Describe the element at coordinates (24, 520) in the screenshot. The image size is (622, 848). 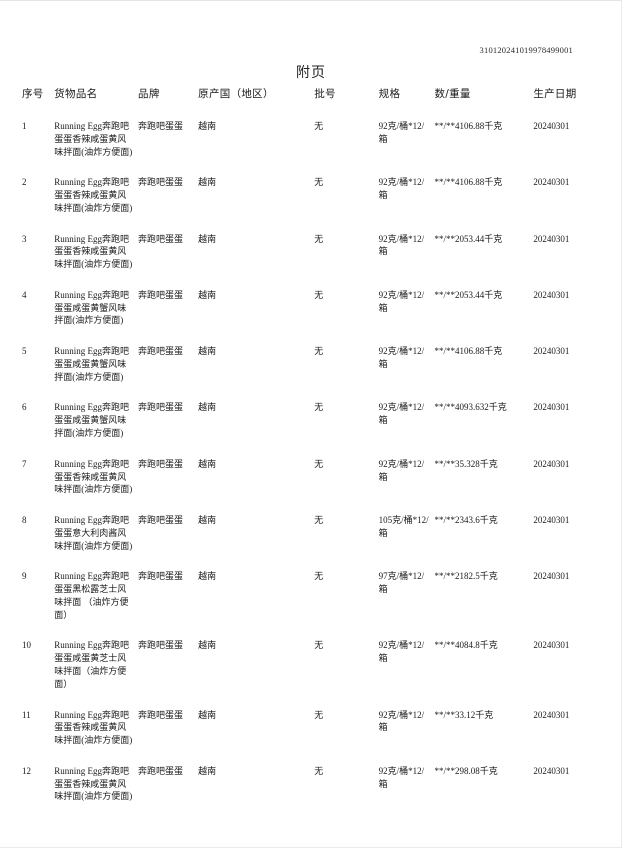
I see `cell-index: 8` at that location.